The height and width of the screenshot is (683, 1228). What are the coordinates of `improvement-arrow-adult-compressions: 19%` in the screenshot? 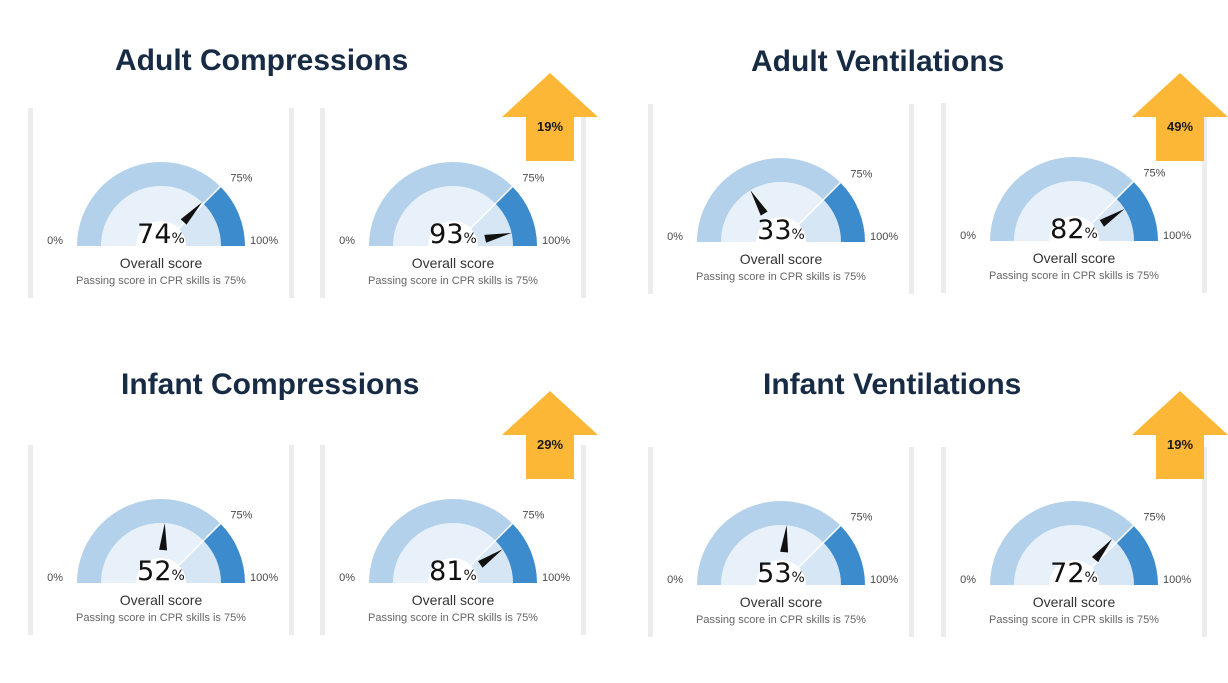 It's located at (550, 117).